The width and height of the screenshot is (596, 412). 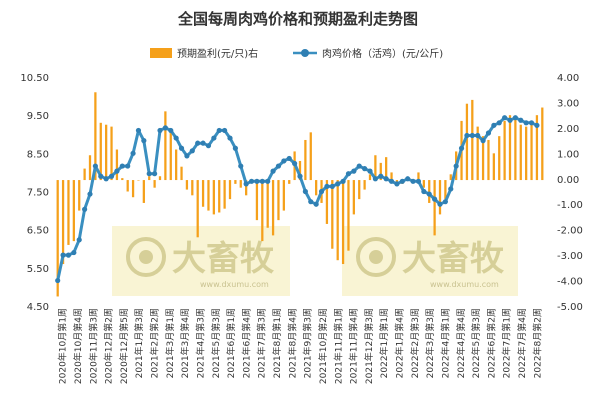 What do you see at coordinates (354, 346) in the screenshot?
I see `x-tick-label: 2021年11月第4周` at bounding box center [354, 346].